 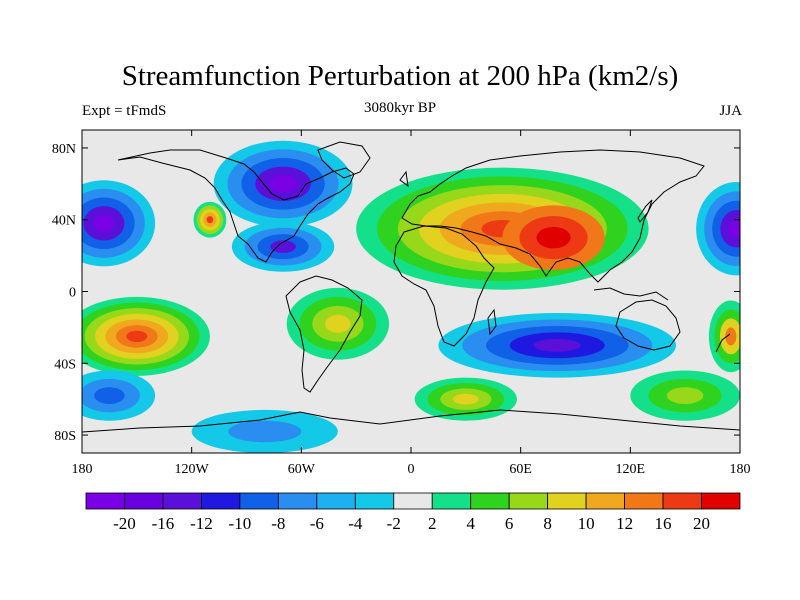 What do you see at coordinates (124, 523) in the screenshot?
I see `colorbar-label: -20` at bounding box center [124, 523].